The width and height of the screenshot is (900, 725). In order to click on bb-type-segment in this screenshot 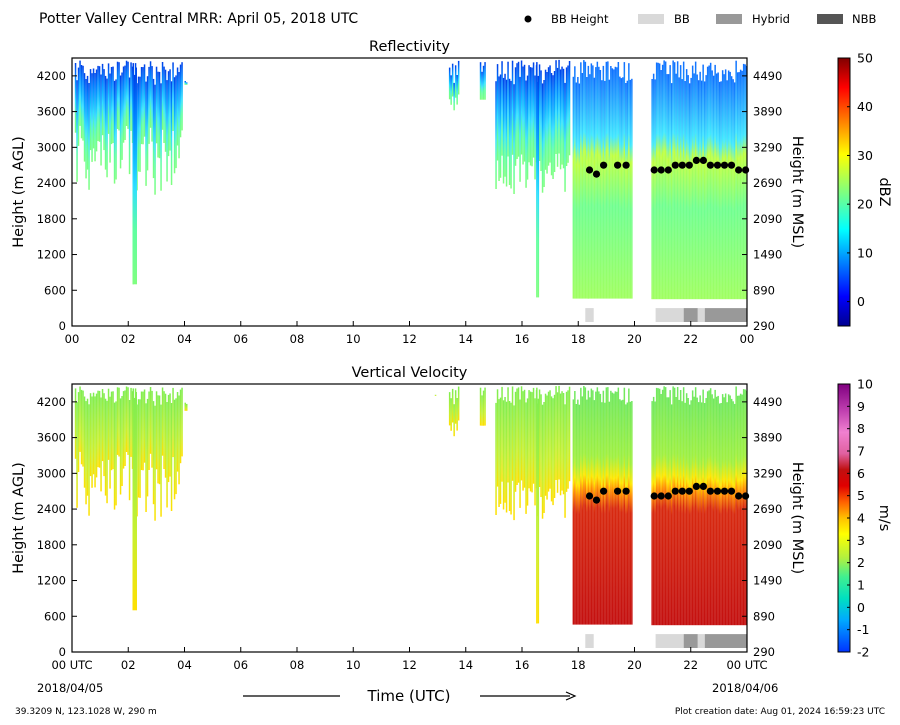, I will do `click(690, 315)`.